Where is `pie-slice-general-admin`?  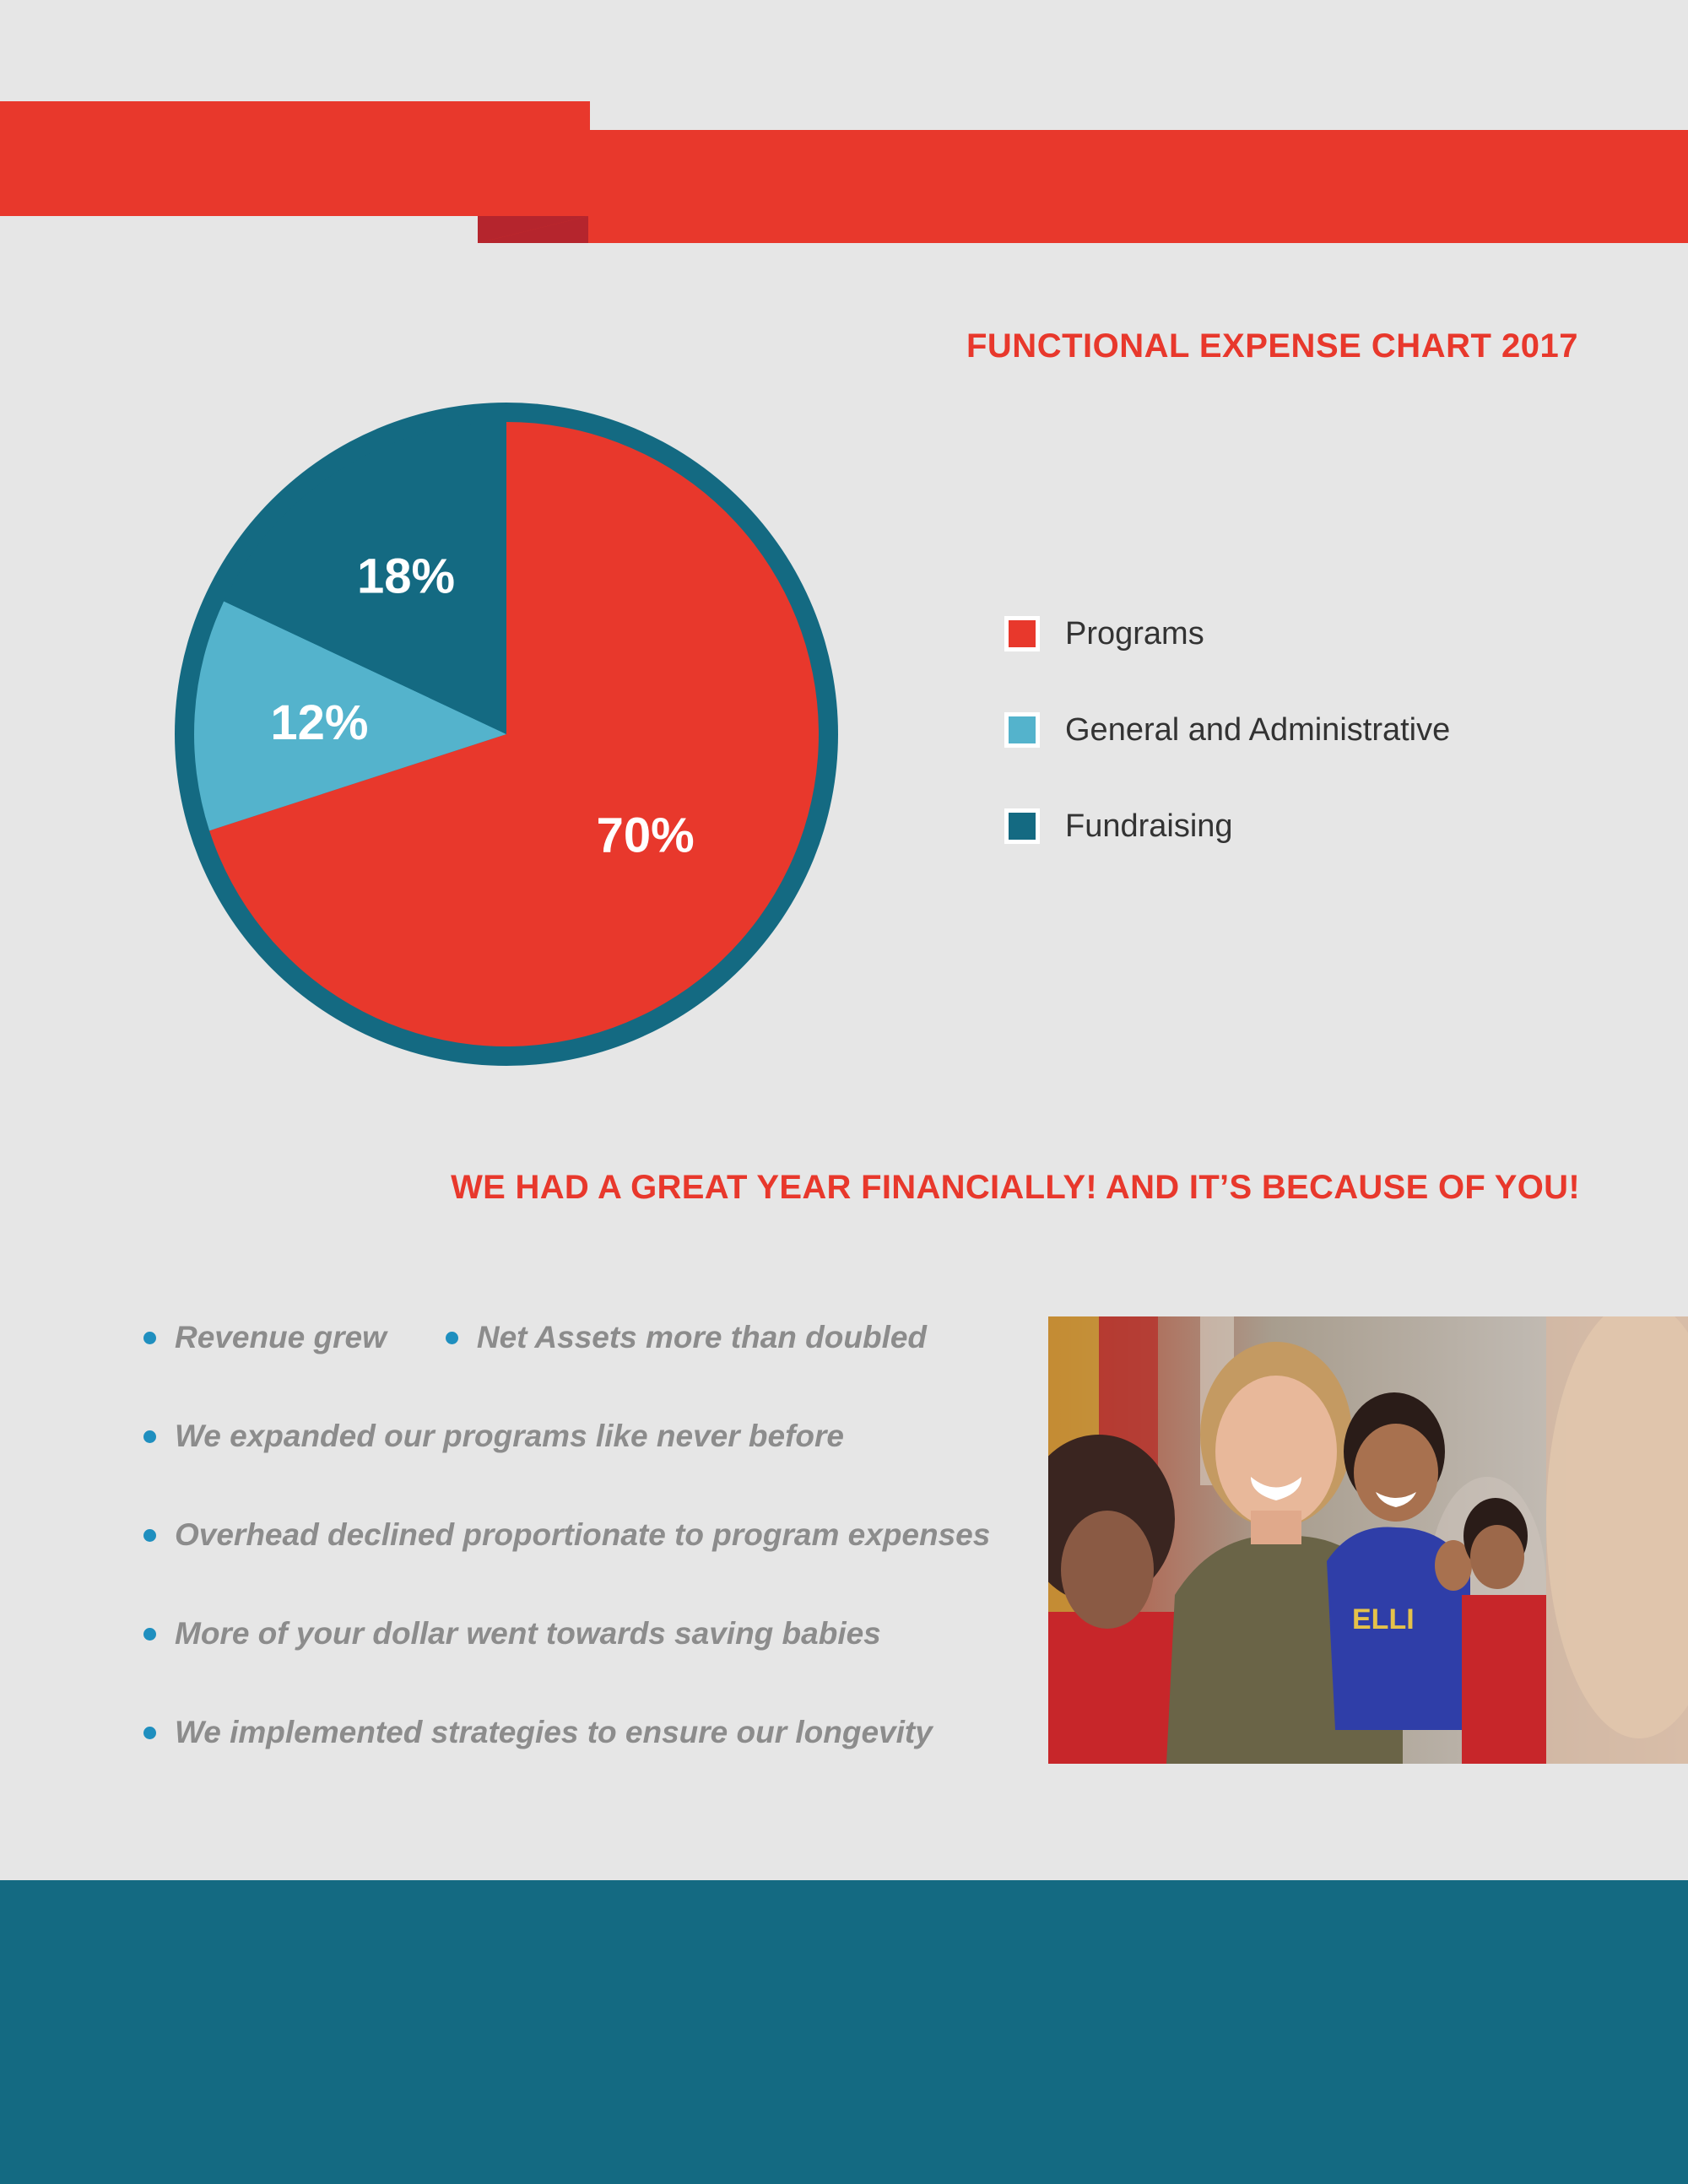
pie-slice-general-admin is located at coordinates (350, 716).